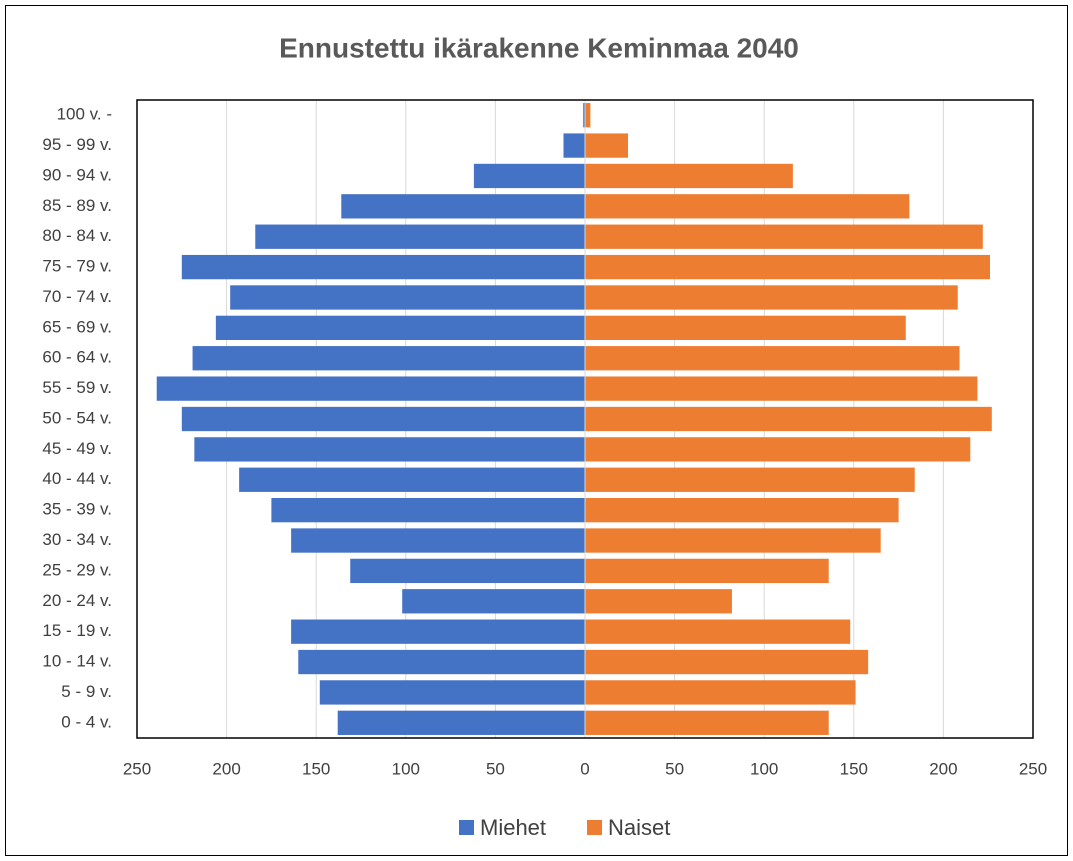 Image resolution: width=1073 pixels, height=861 pixels. What do you see at coordinates (77, 235) in the screenshot?
I see `y-tick-label: 80 - 84 v.` at bounding box center [77, 235].